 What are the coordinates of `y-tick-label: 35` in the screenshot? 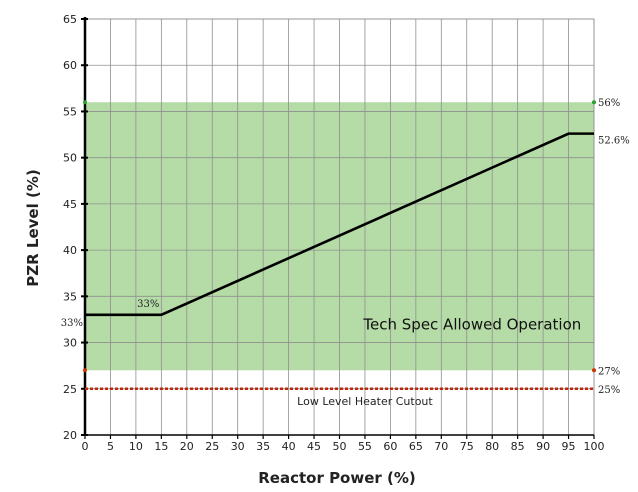 It's located at (70, 296).